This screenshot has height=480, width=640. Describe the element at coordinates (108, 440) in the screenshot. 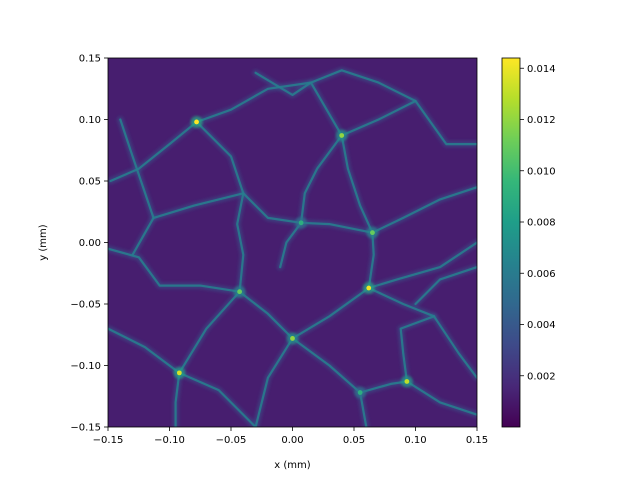

I see `x-tick-label: −0.15` at that location.